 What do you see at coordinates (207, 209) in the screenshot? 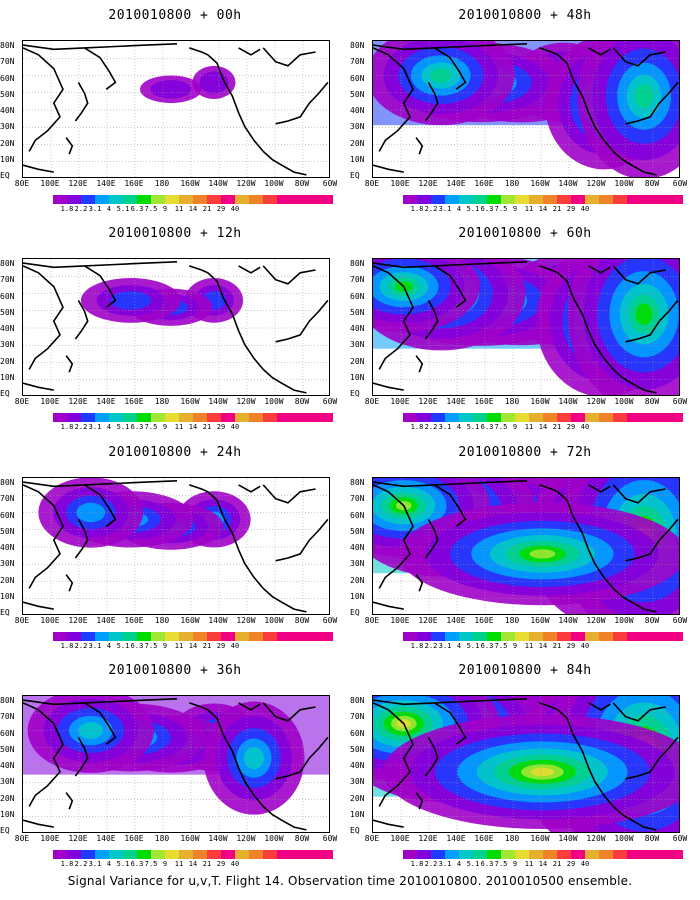
I see `colorbar-label: 21` at bounding box center [207, 209].